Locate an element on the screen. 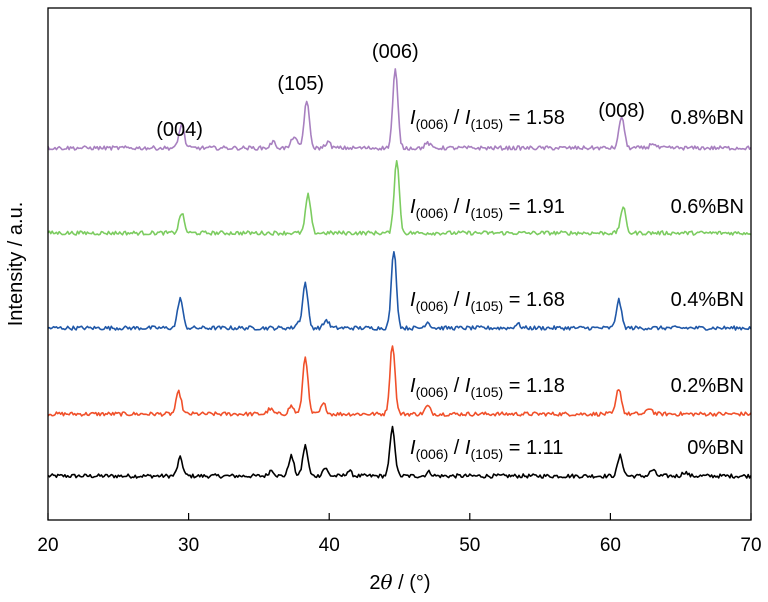  series-line-0%BN is located at coordinates (399, 452).